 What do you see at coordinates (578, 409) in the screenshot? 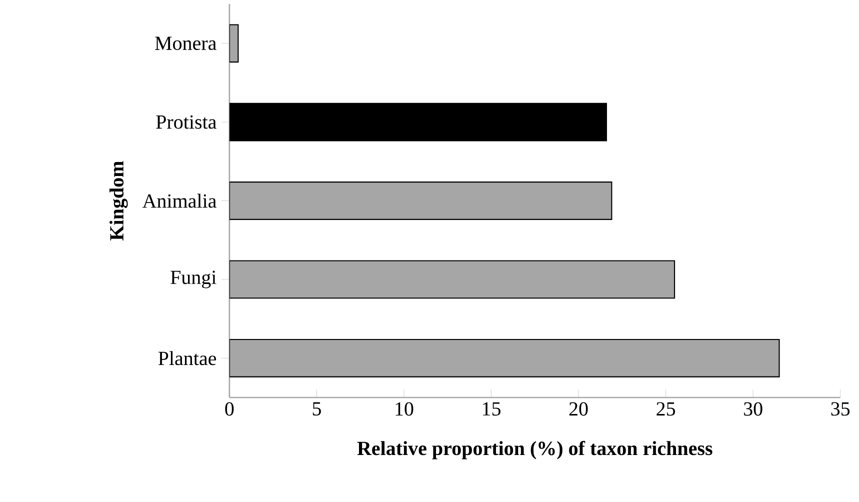
I see `x-tick-label: 20` at bounding box center [578, 409].